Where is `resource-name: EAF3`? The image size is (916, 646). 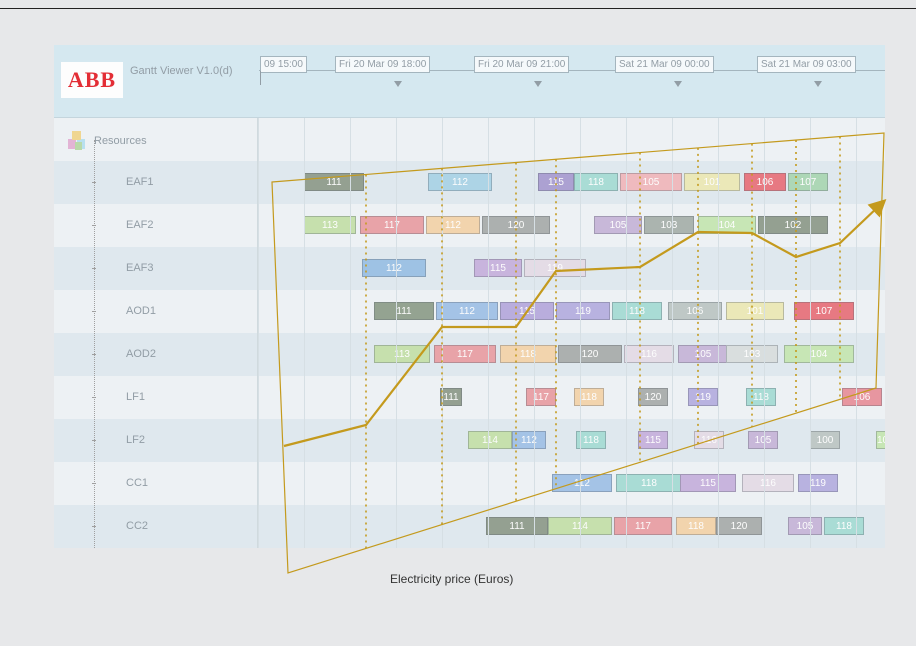
resource-name: EAF3 is located at coordinates (140, 268).